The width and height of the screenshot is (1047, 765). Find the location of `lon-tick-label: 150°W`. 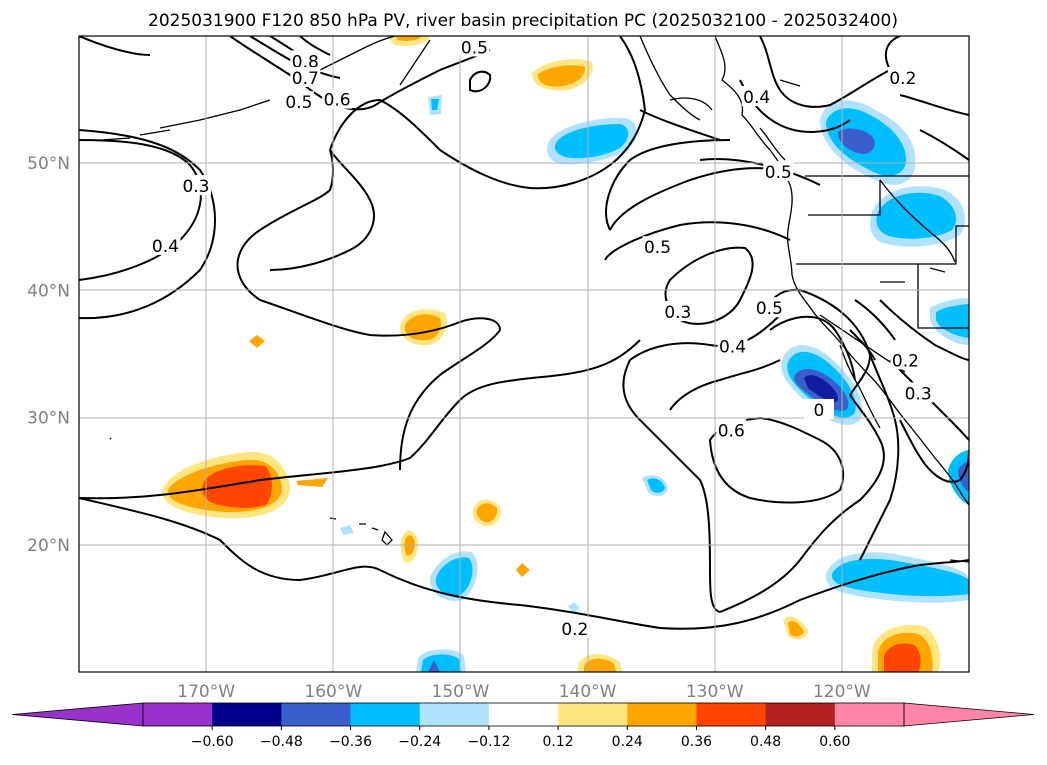

lon-tick-label: 150°W is located at coordinates (461, 692).